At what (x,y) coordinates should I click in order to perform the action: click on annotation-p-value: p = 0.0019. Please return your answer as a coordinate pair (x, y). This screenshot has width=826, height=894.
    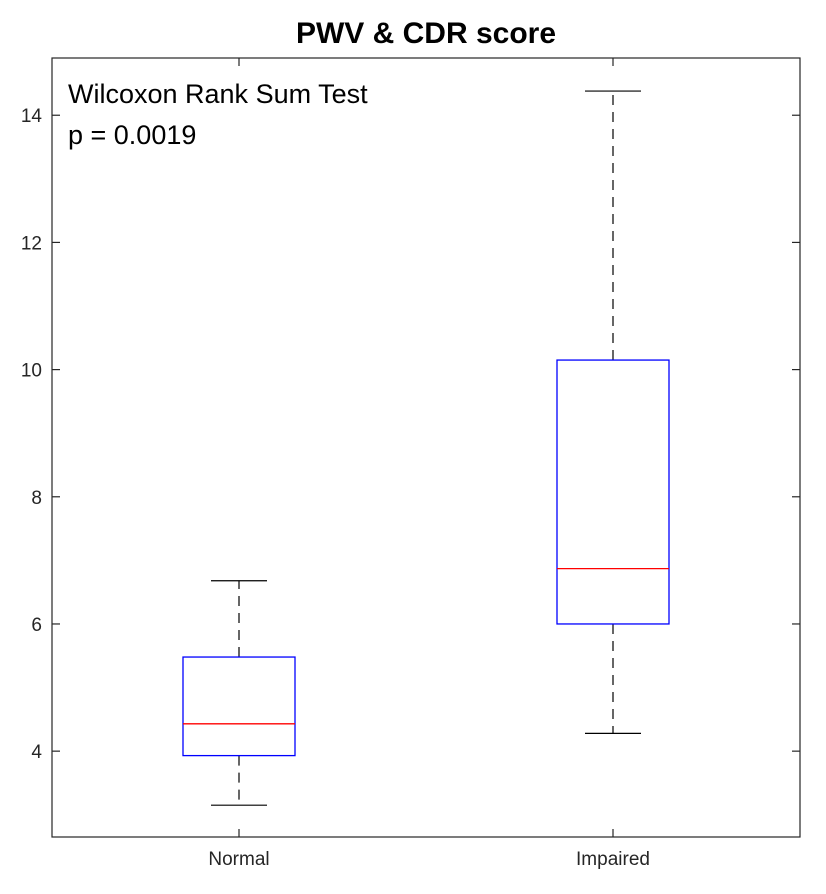
    Looking at the image, I should click on (132, 135).